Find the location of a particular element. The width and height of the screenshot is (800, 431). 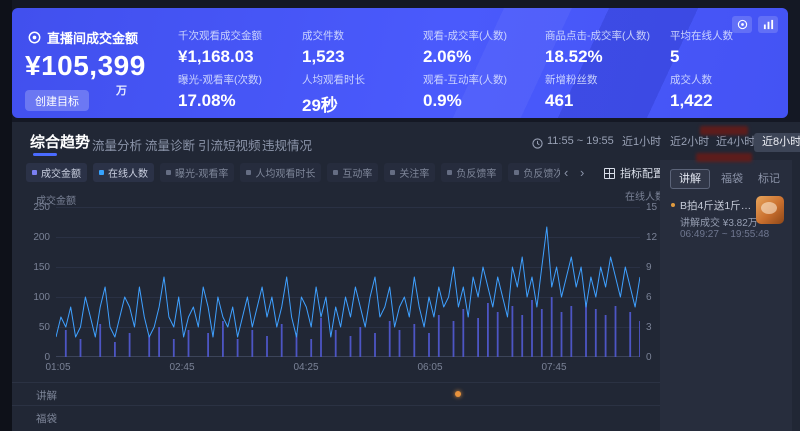

metric-cell: 成交件数 1,523 is located at coordinates (323, 48).